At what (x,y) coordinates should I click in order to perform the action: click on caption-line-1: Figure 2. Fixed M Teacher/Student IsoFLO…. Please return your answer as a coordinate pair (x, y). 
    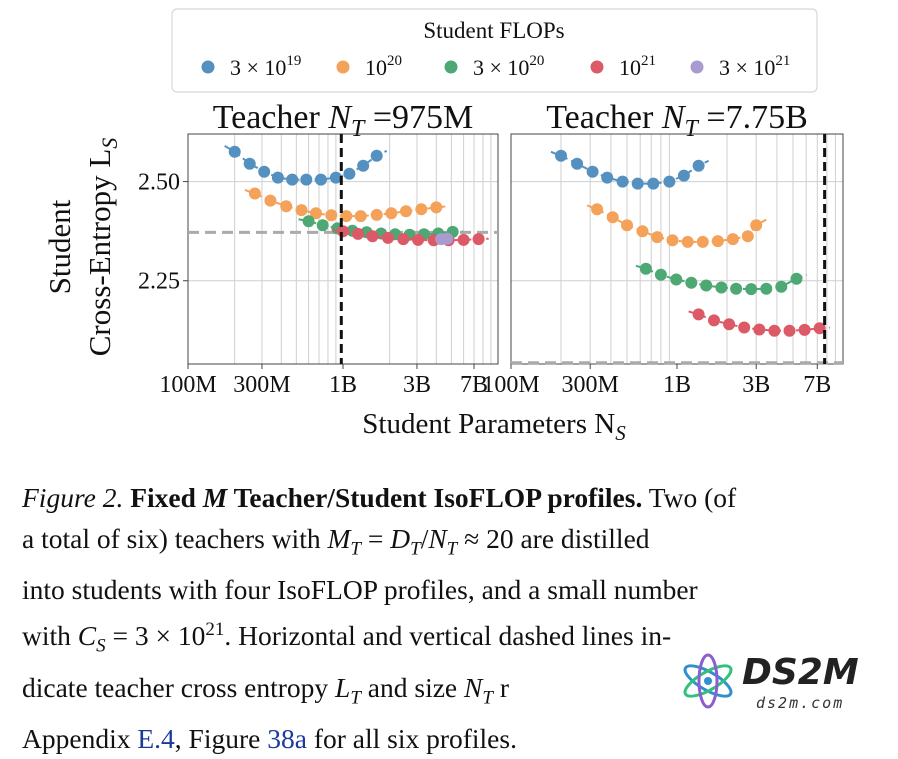
    Looking at the image, I should click on (379, 497).